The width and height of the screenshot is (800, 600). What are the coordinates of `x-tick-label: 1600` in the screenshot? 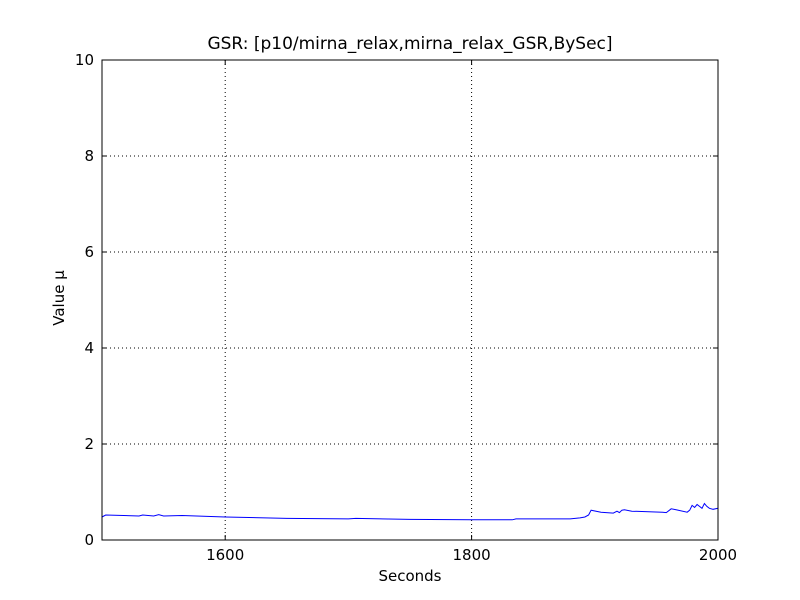 It's located at (225, 555).